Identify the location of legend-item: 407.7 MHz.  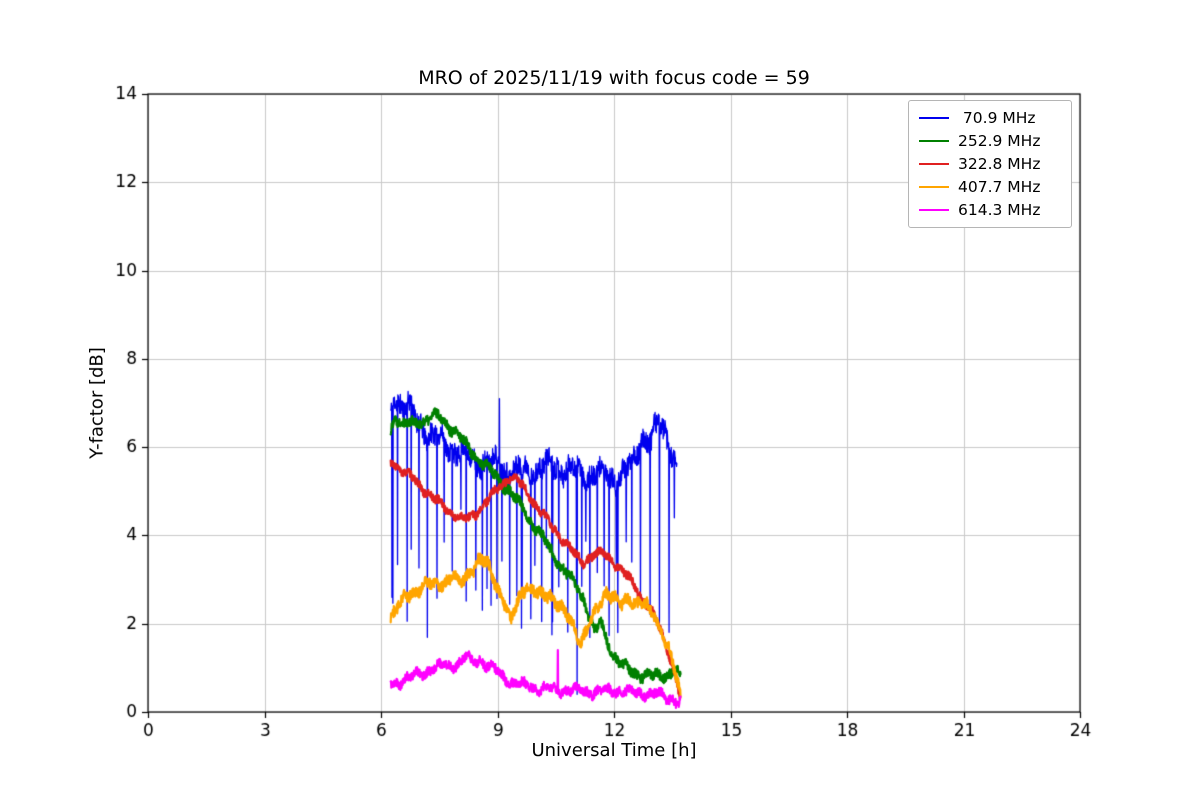
(990, 187).